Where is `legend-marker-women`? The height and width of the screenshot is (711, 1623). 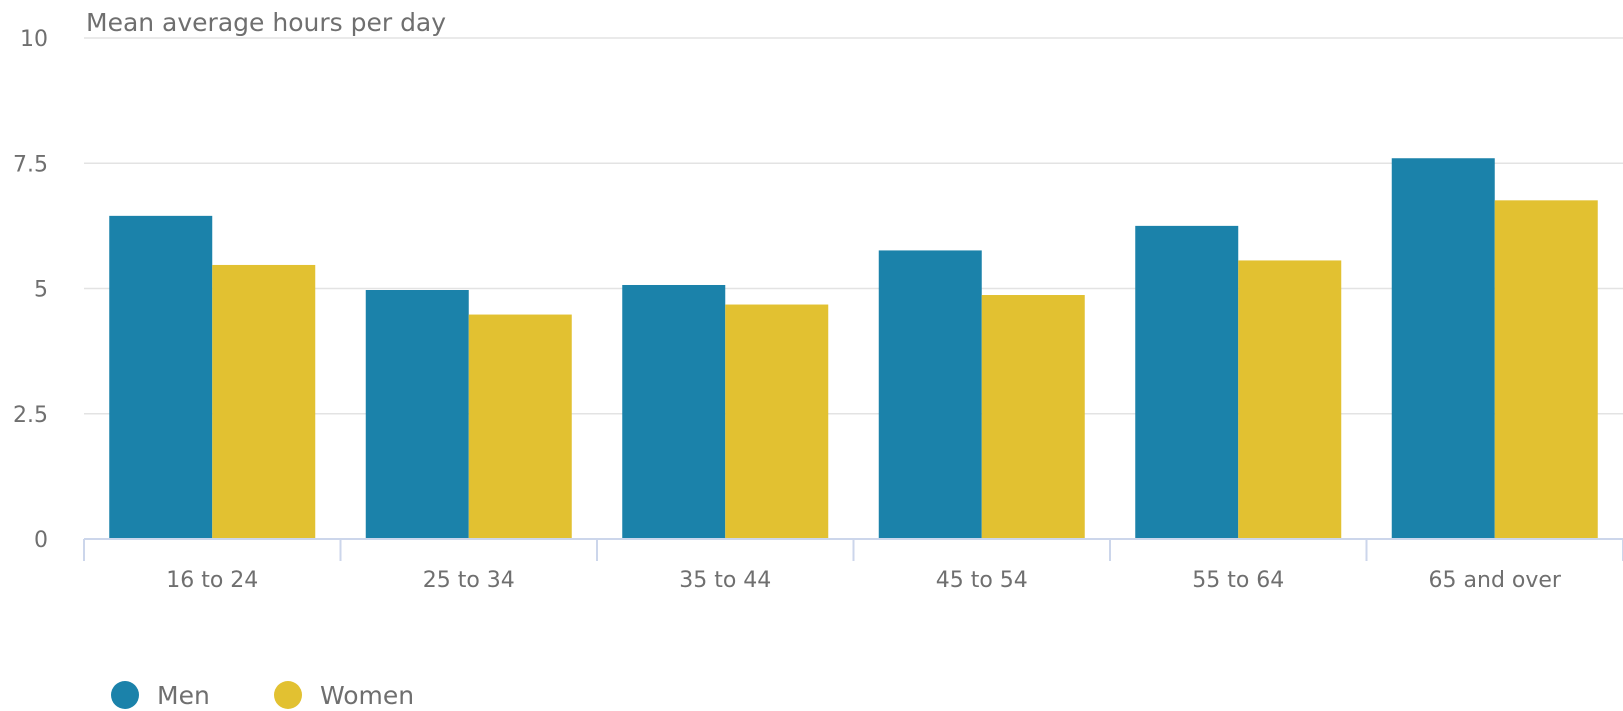
legend-marker-women is located at coordinates (288, 695).